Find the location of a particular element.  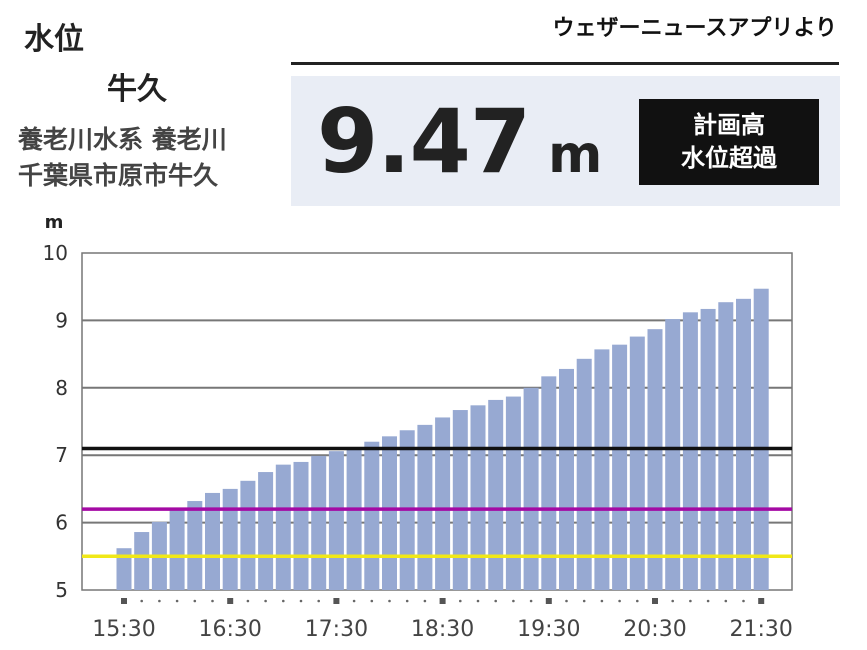

station-name: 牛久 is located at coordinates (137, 89).